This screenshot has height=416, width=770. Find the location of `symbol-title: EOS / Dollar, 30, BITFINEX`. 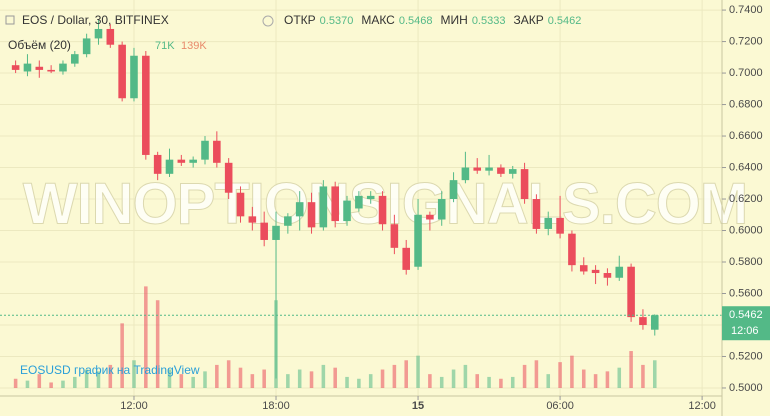

symbol-title: EOS / Dollar, 30, BITFINEX is located at coordinates (95, 20).